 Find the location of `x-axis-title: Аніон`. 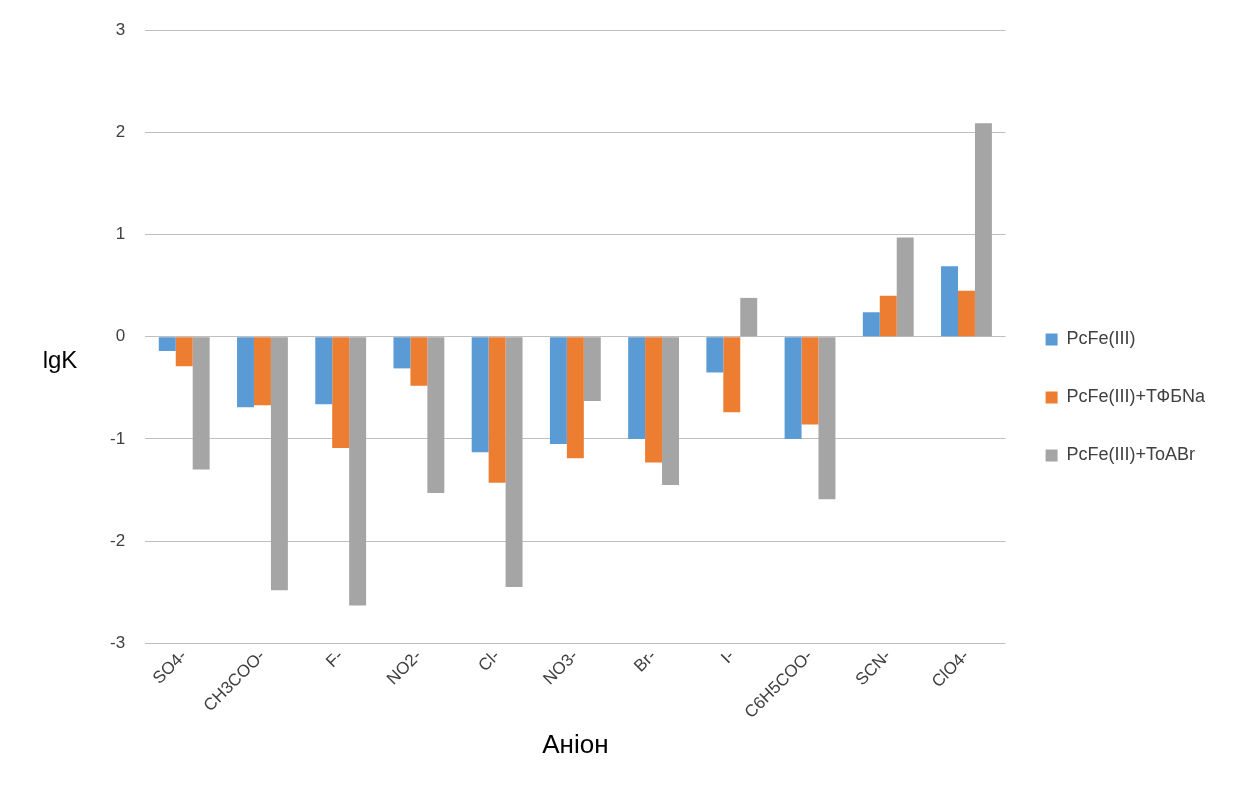

x-axis-title: Аніон is located at coordinates (575, 743).